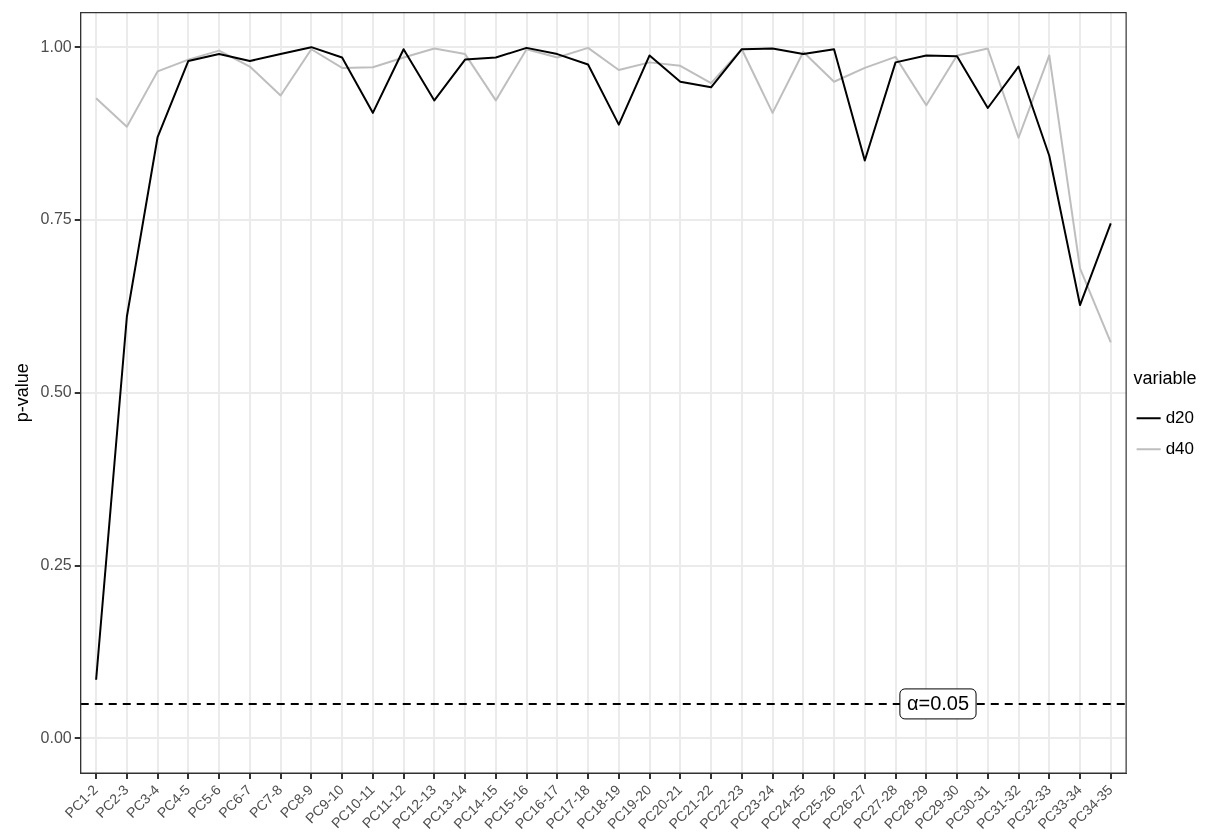 Image resolution: width=1224 pixels, height=840 pixels. What do you see at coordinates (56, 565) in the screenshot?
I see `y-tick-label: 0.25` at bounding box center [56, 565].